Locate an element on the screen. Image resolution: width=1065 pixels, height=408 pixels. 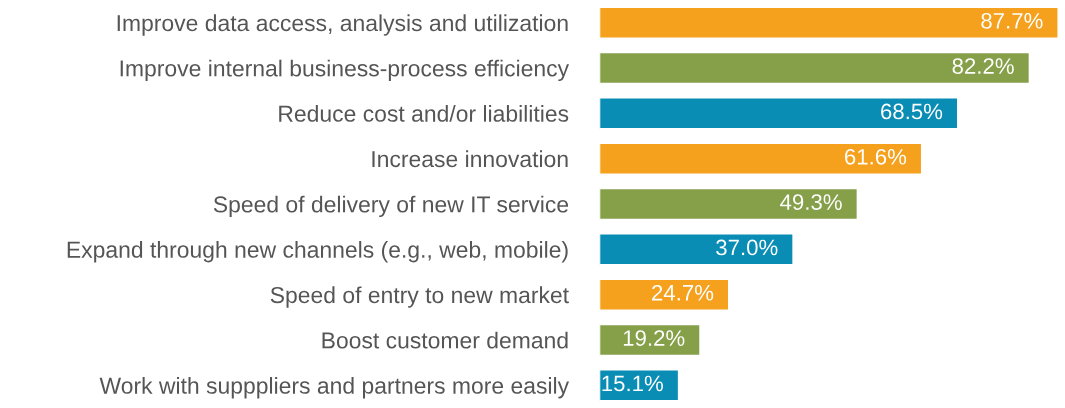
data-label: 87.7% is located at coordinates (1012, 20).